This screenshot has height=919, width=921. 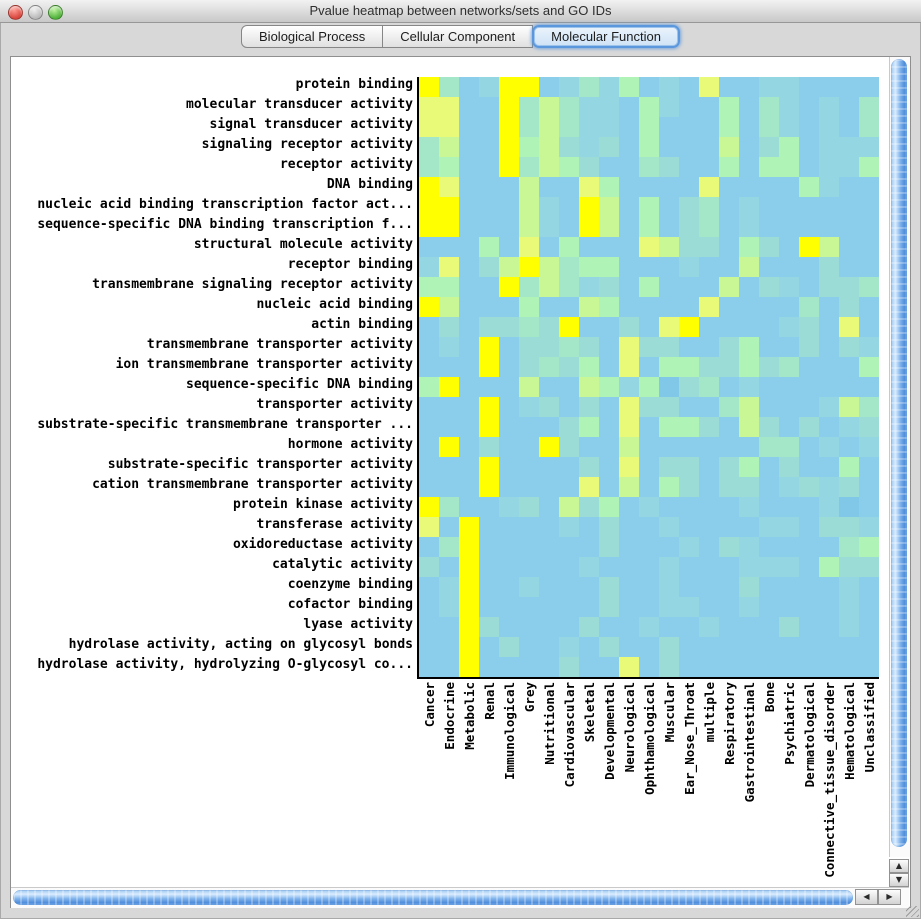 I want to click on horizontal-scrollbar-track, so click(x=460, y=897).